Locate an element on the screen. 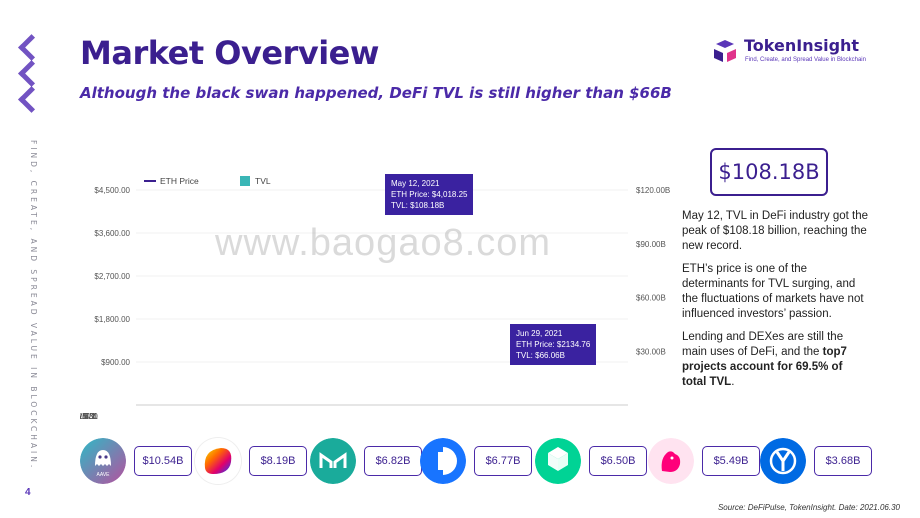 Image resolution: width=920 pixels, height=518 pixels. x-tick-label: 2021/5/31 is located at coordinates (89, 416).